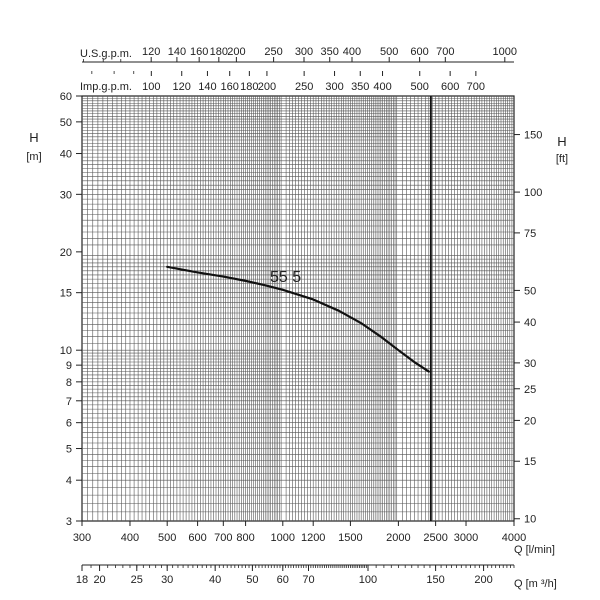 Image resolution: width=600 pixels, height=600 pixels. What do you see at coordinates (389, 52) in the screenshot?
I see `usgpm-tick-label: 500` at bounding box center [389, 52].